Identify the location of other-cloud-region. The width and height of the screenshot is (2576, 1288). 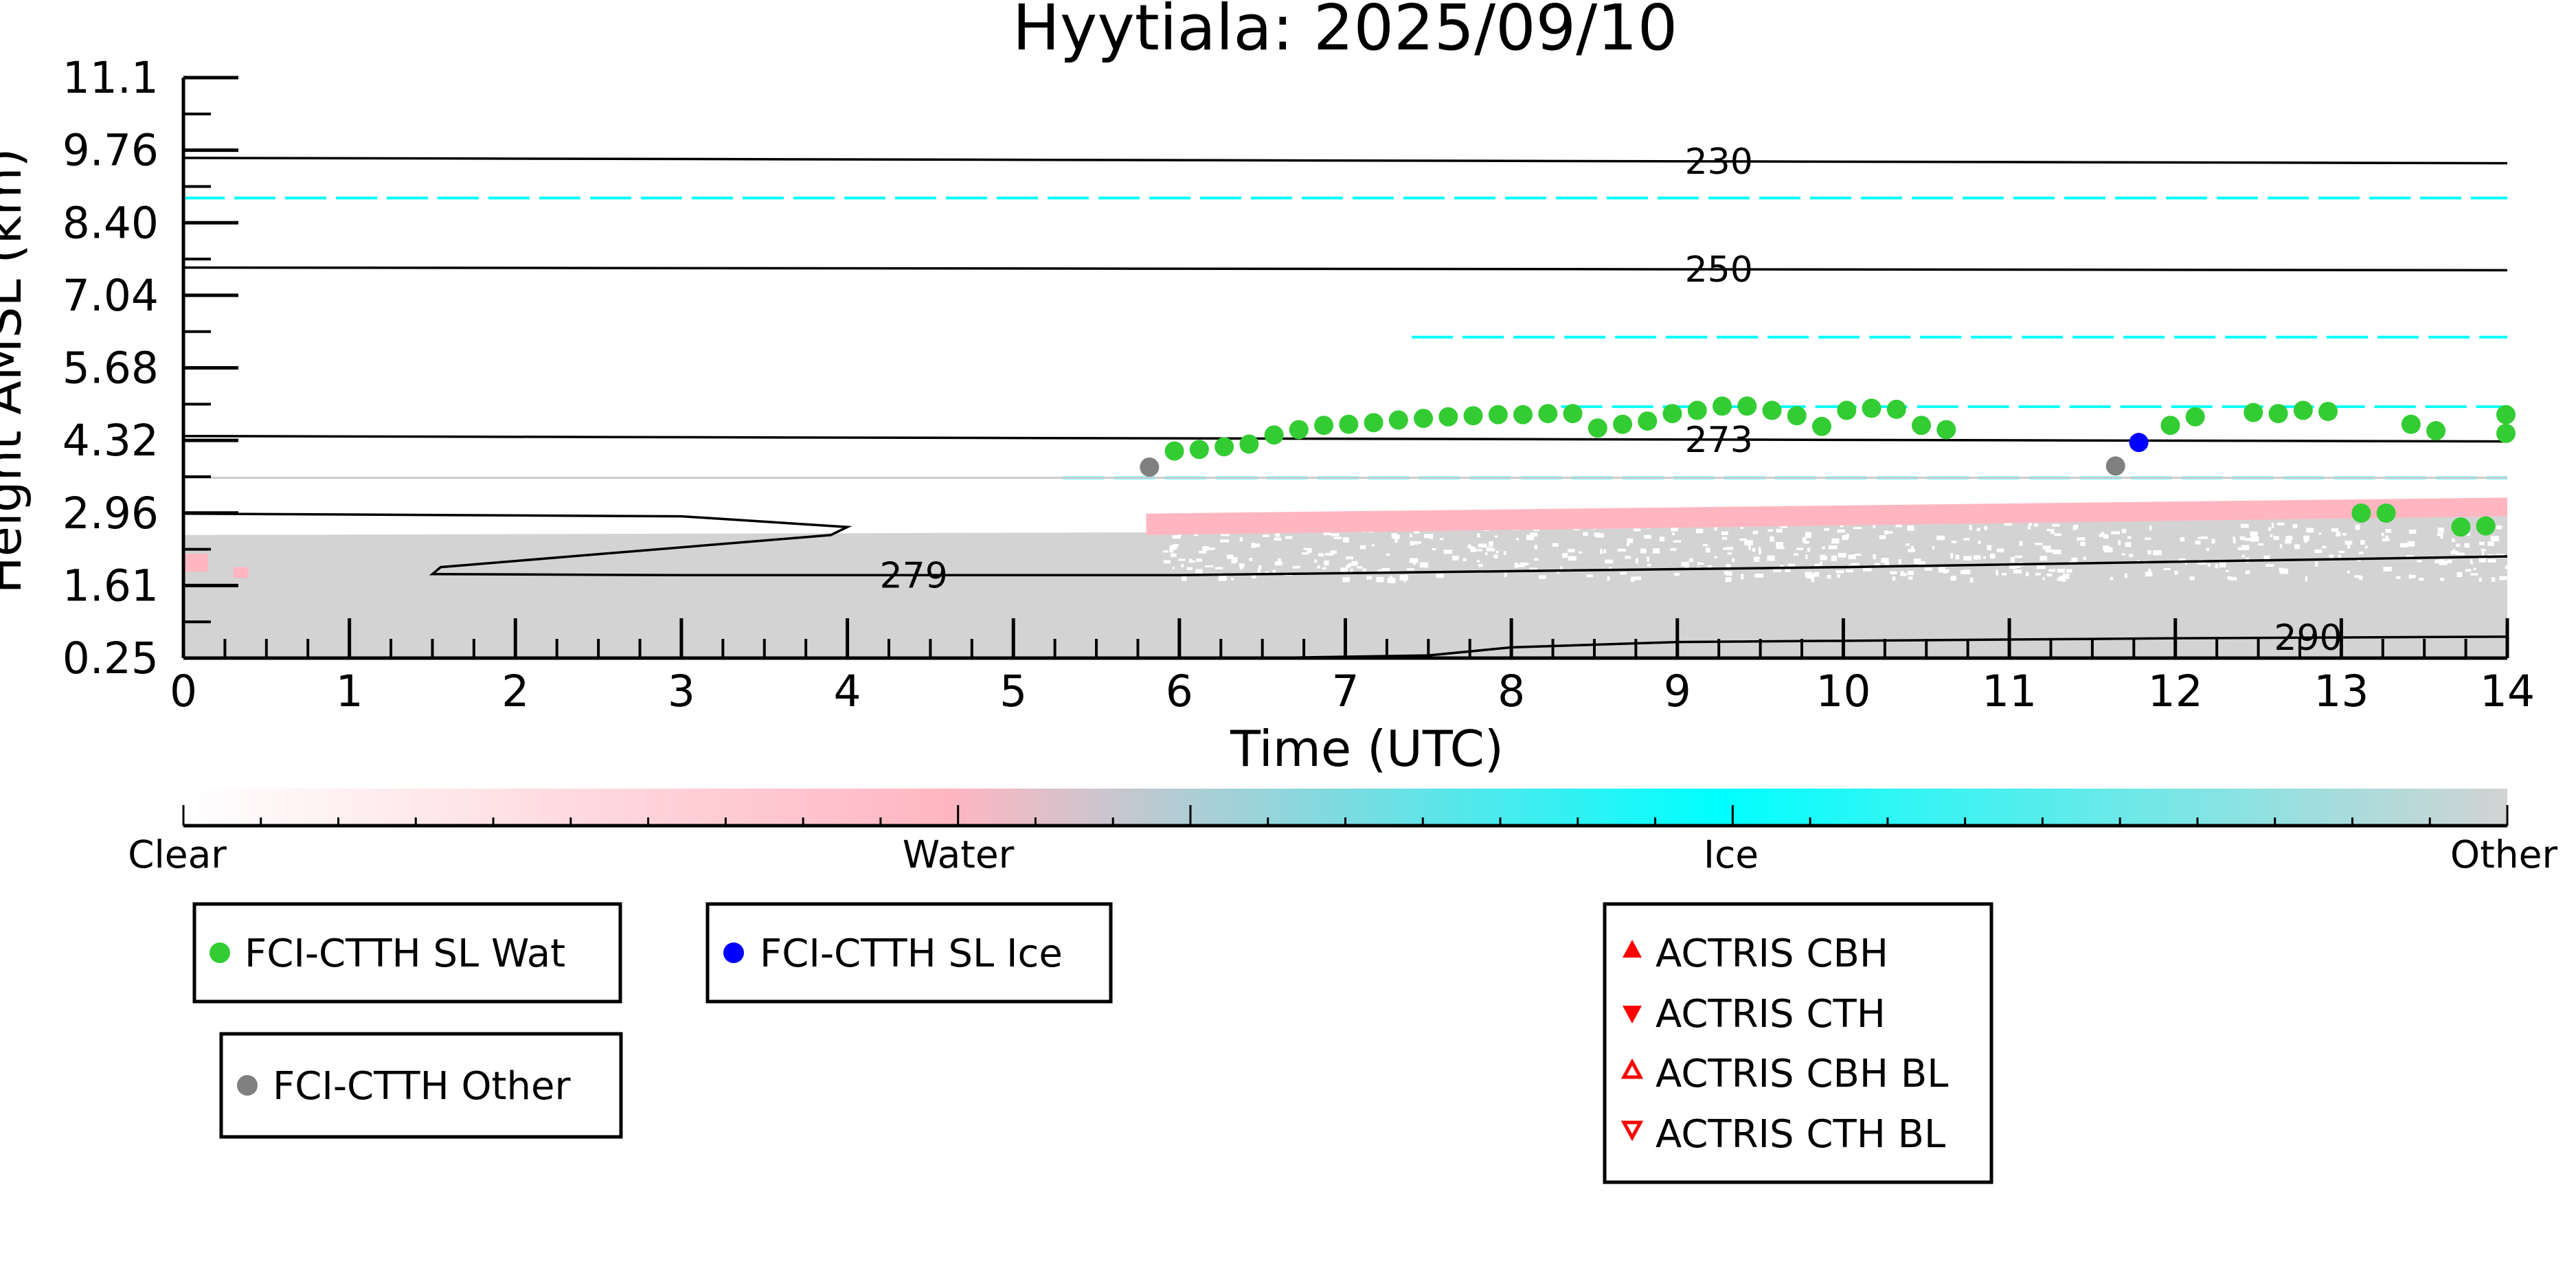
(1345, 584).